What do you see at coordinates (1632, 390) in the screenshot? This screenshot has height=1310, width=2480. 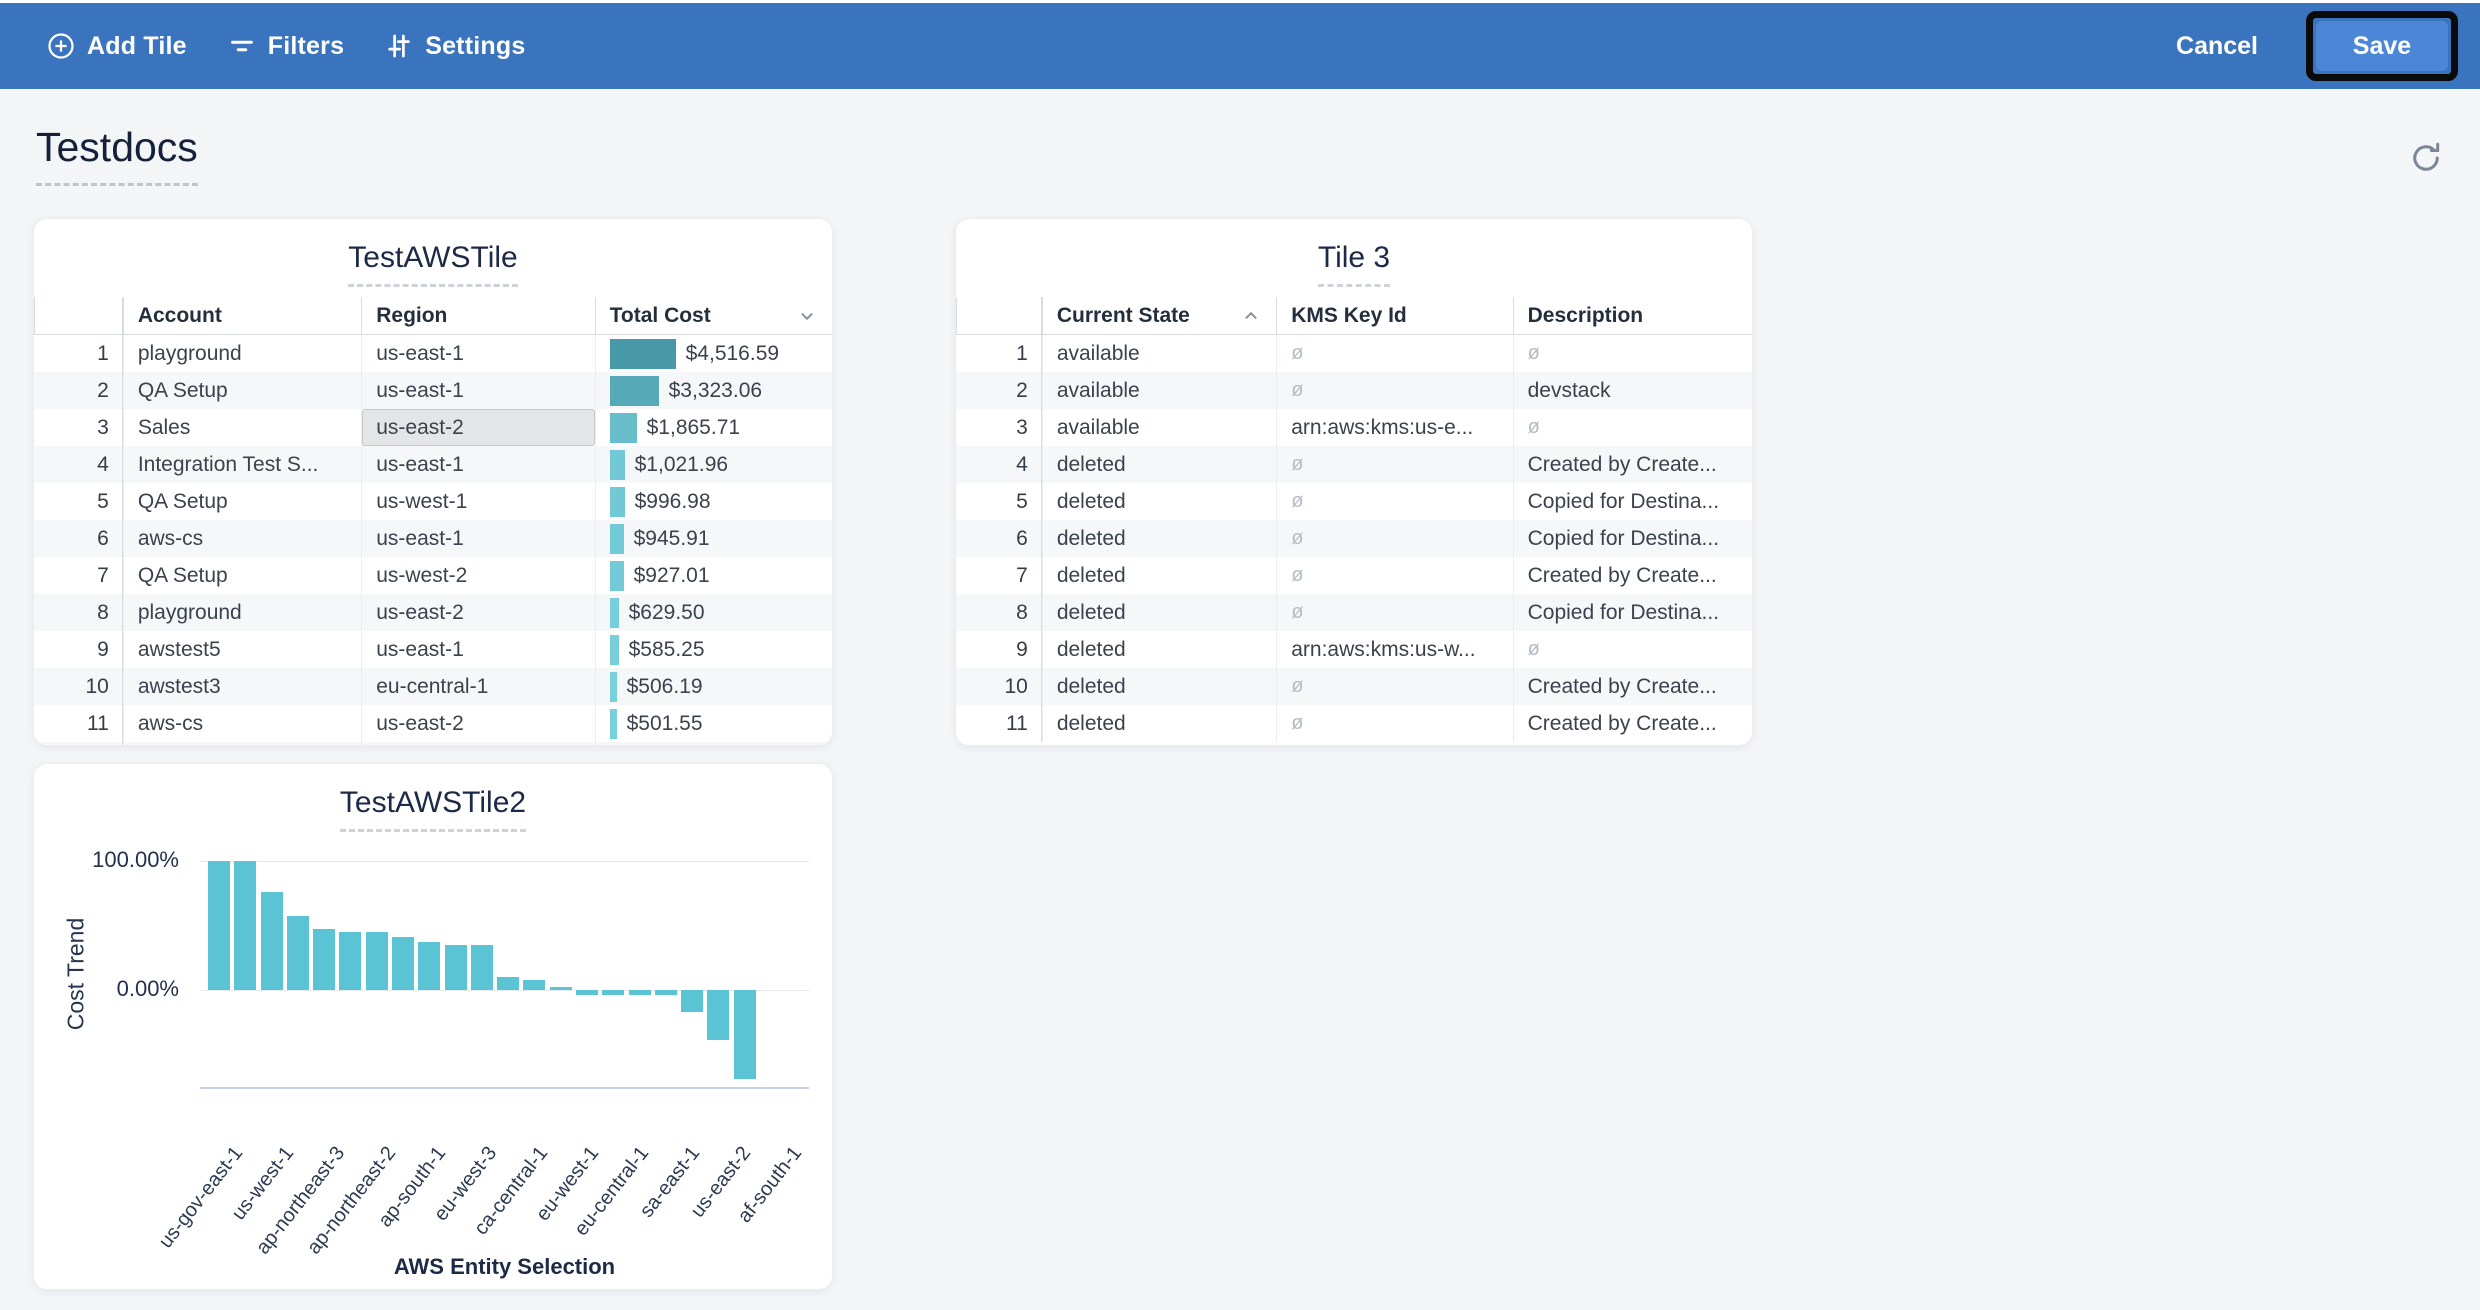 I see `description-cell: devstack` at bounding box center [1632, 390].